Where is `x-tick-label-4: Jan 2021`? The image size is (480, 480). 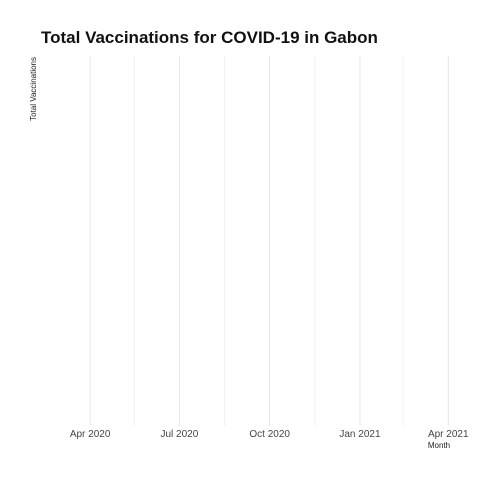 x-tick-label-4: Jan 2021 is located at coordinates (360, 434).